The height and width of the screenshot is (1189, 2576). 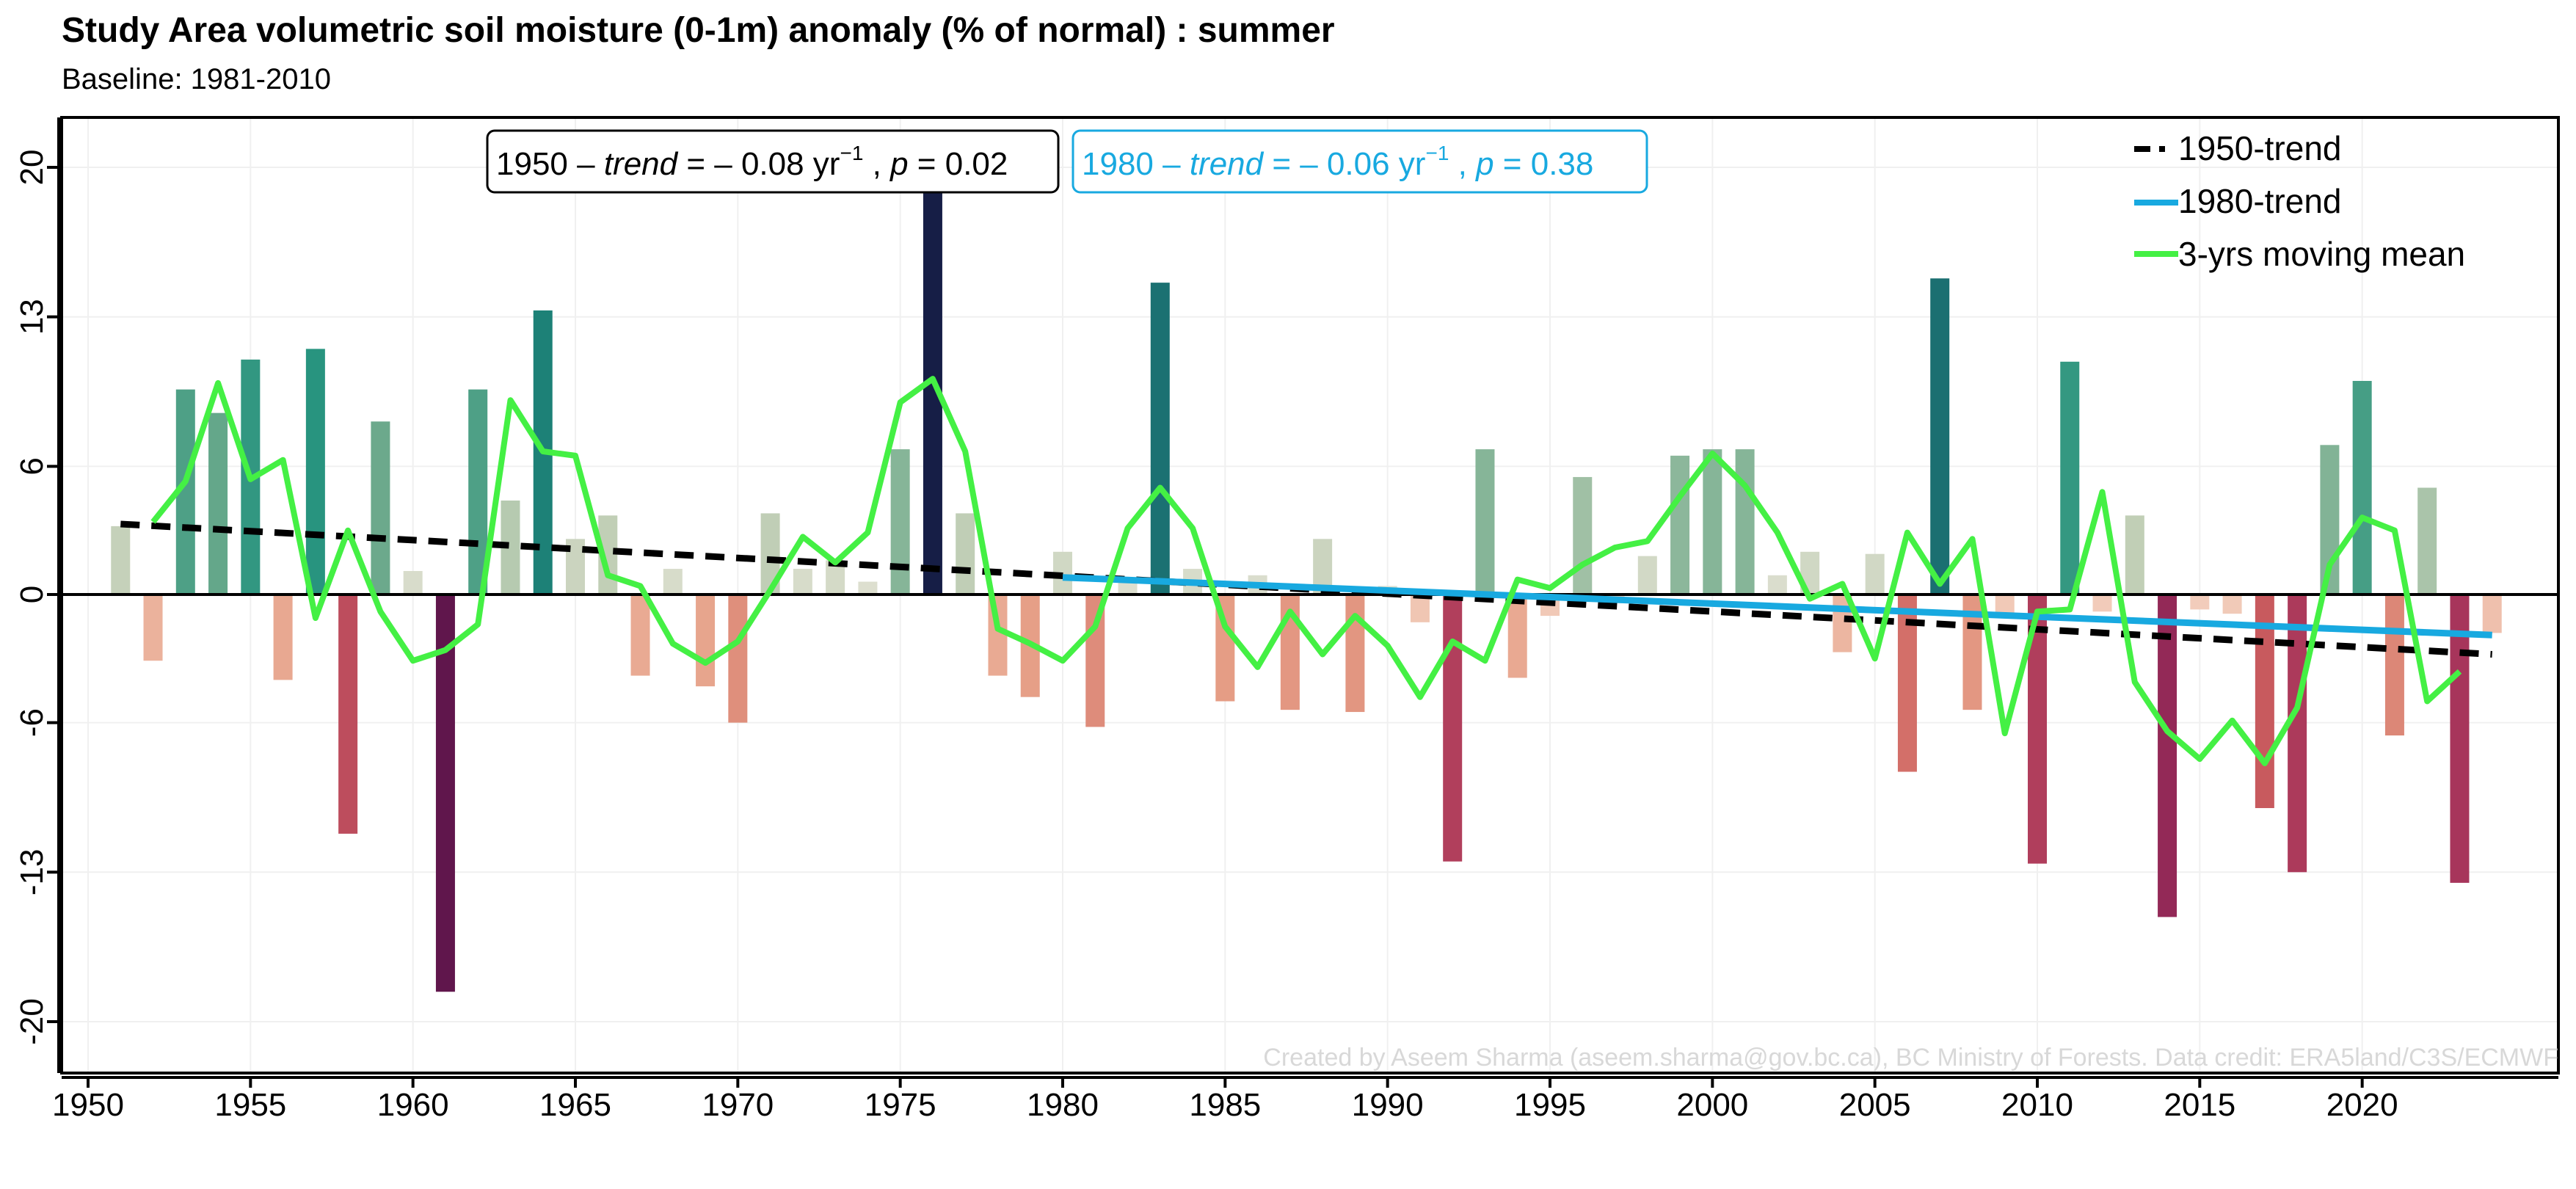 I want to click on y-tick-label: -13, so click(x=32, y=872).